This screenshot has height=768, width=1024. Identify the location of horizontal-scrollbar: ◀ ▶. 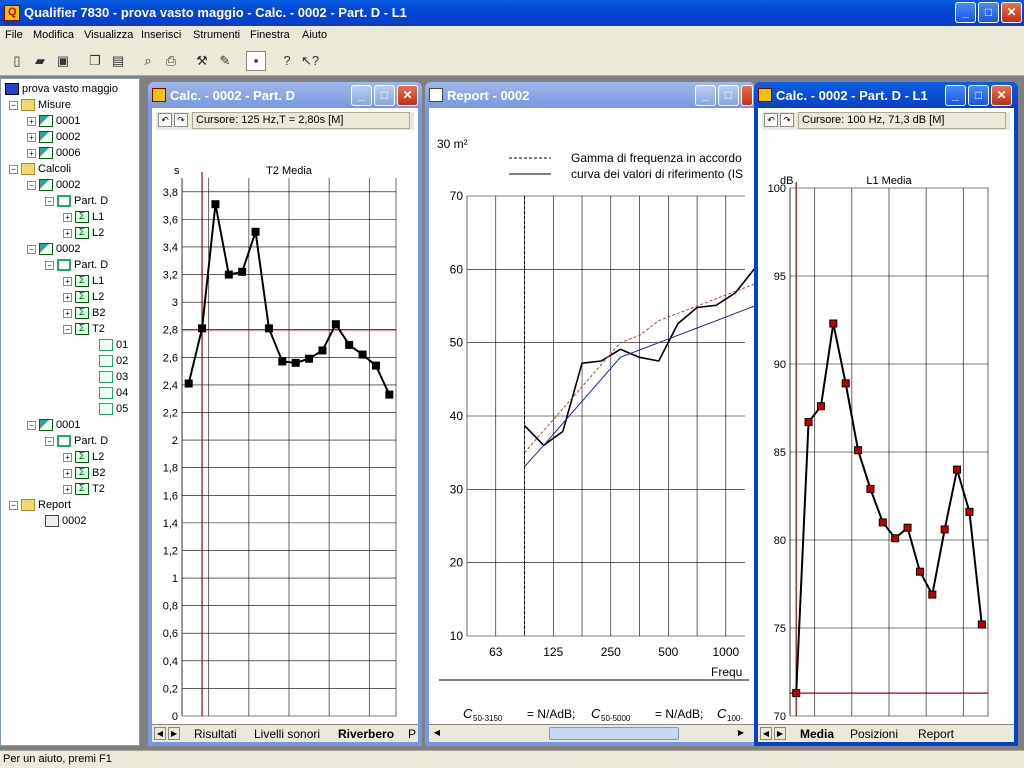
(592, 733).